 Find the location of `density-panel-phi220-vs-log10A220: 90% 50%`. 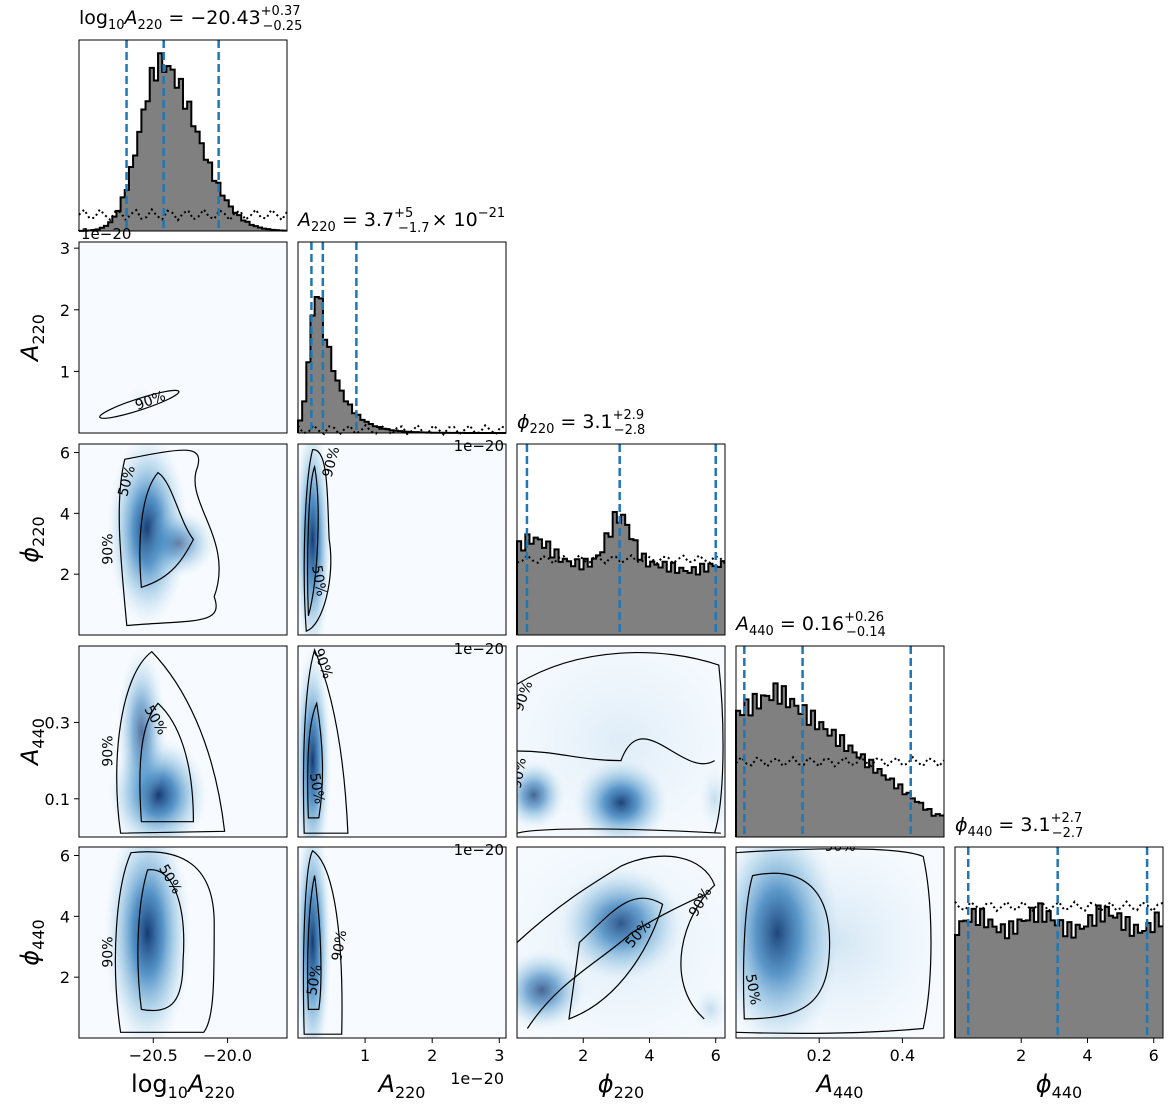

density-panel-phi220-vs-log10A220: 90% 50% is located at coordinates (183, 539).